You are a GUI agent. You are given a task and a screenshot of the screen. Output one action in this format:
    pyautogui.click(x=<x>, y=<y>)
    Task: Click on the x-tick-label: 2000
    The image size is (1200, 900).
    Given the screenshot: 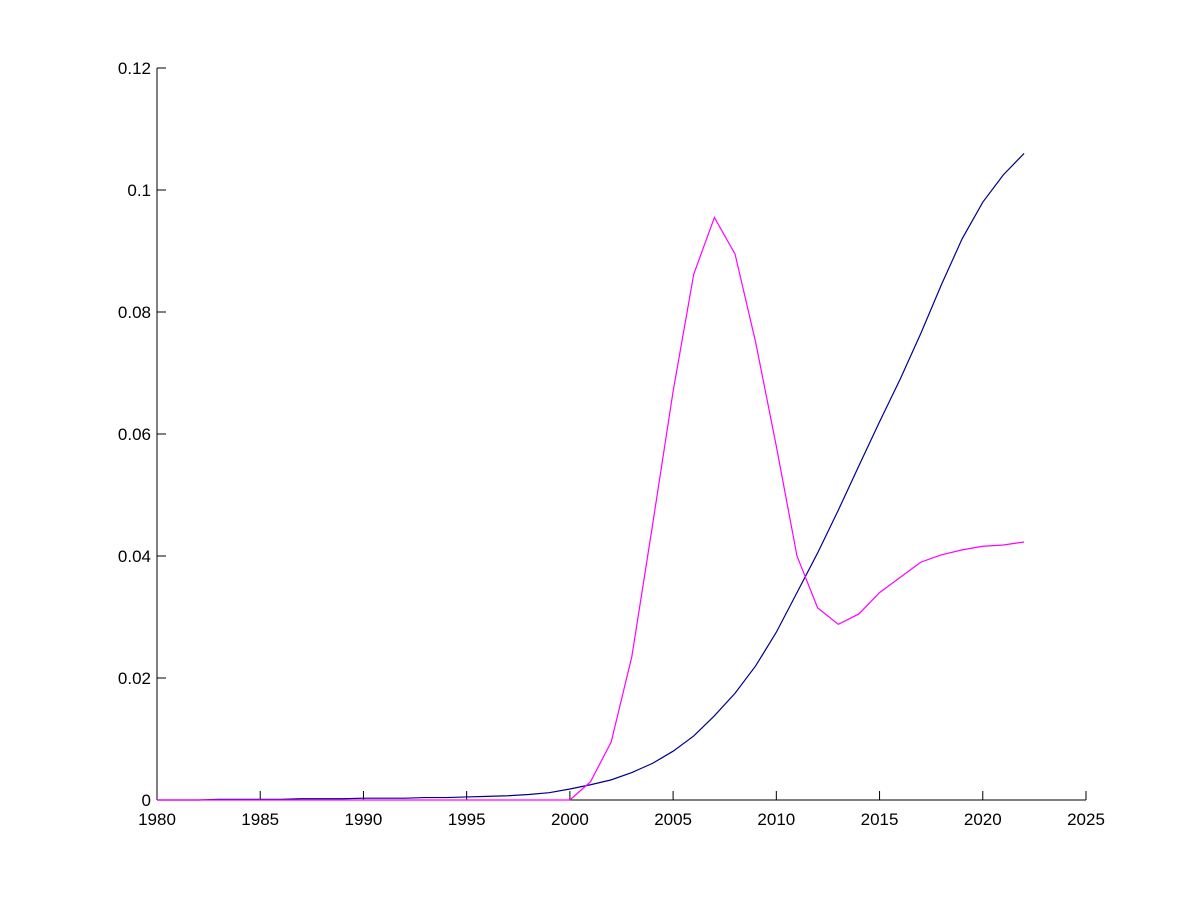 What is the action you would take?
    pyautogui.click(x=570, y=819)
    